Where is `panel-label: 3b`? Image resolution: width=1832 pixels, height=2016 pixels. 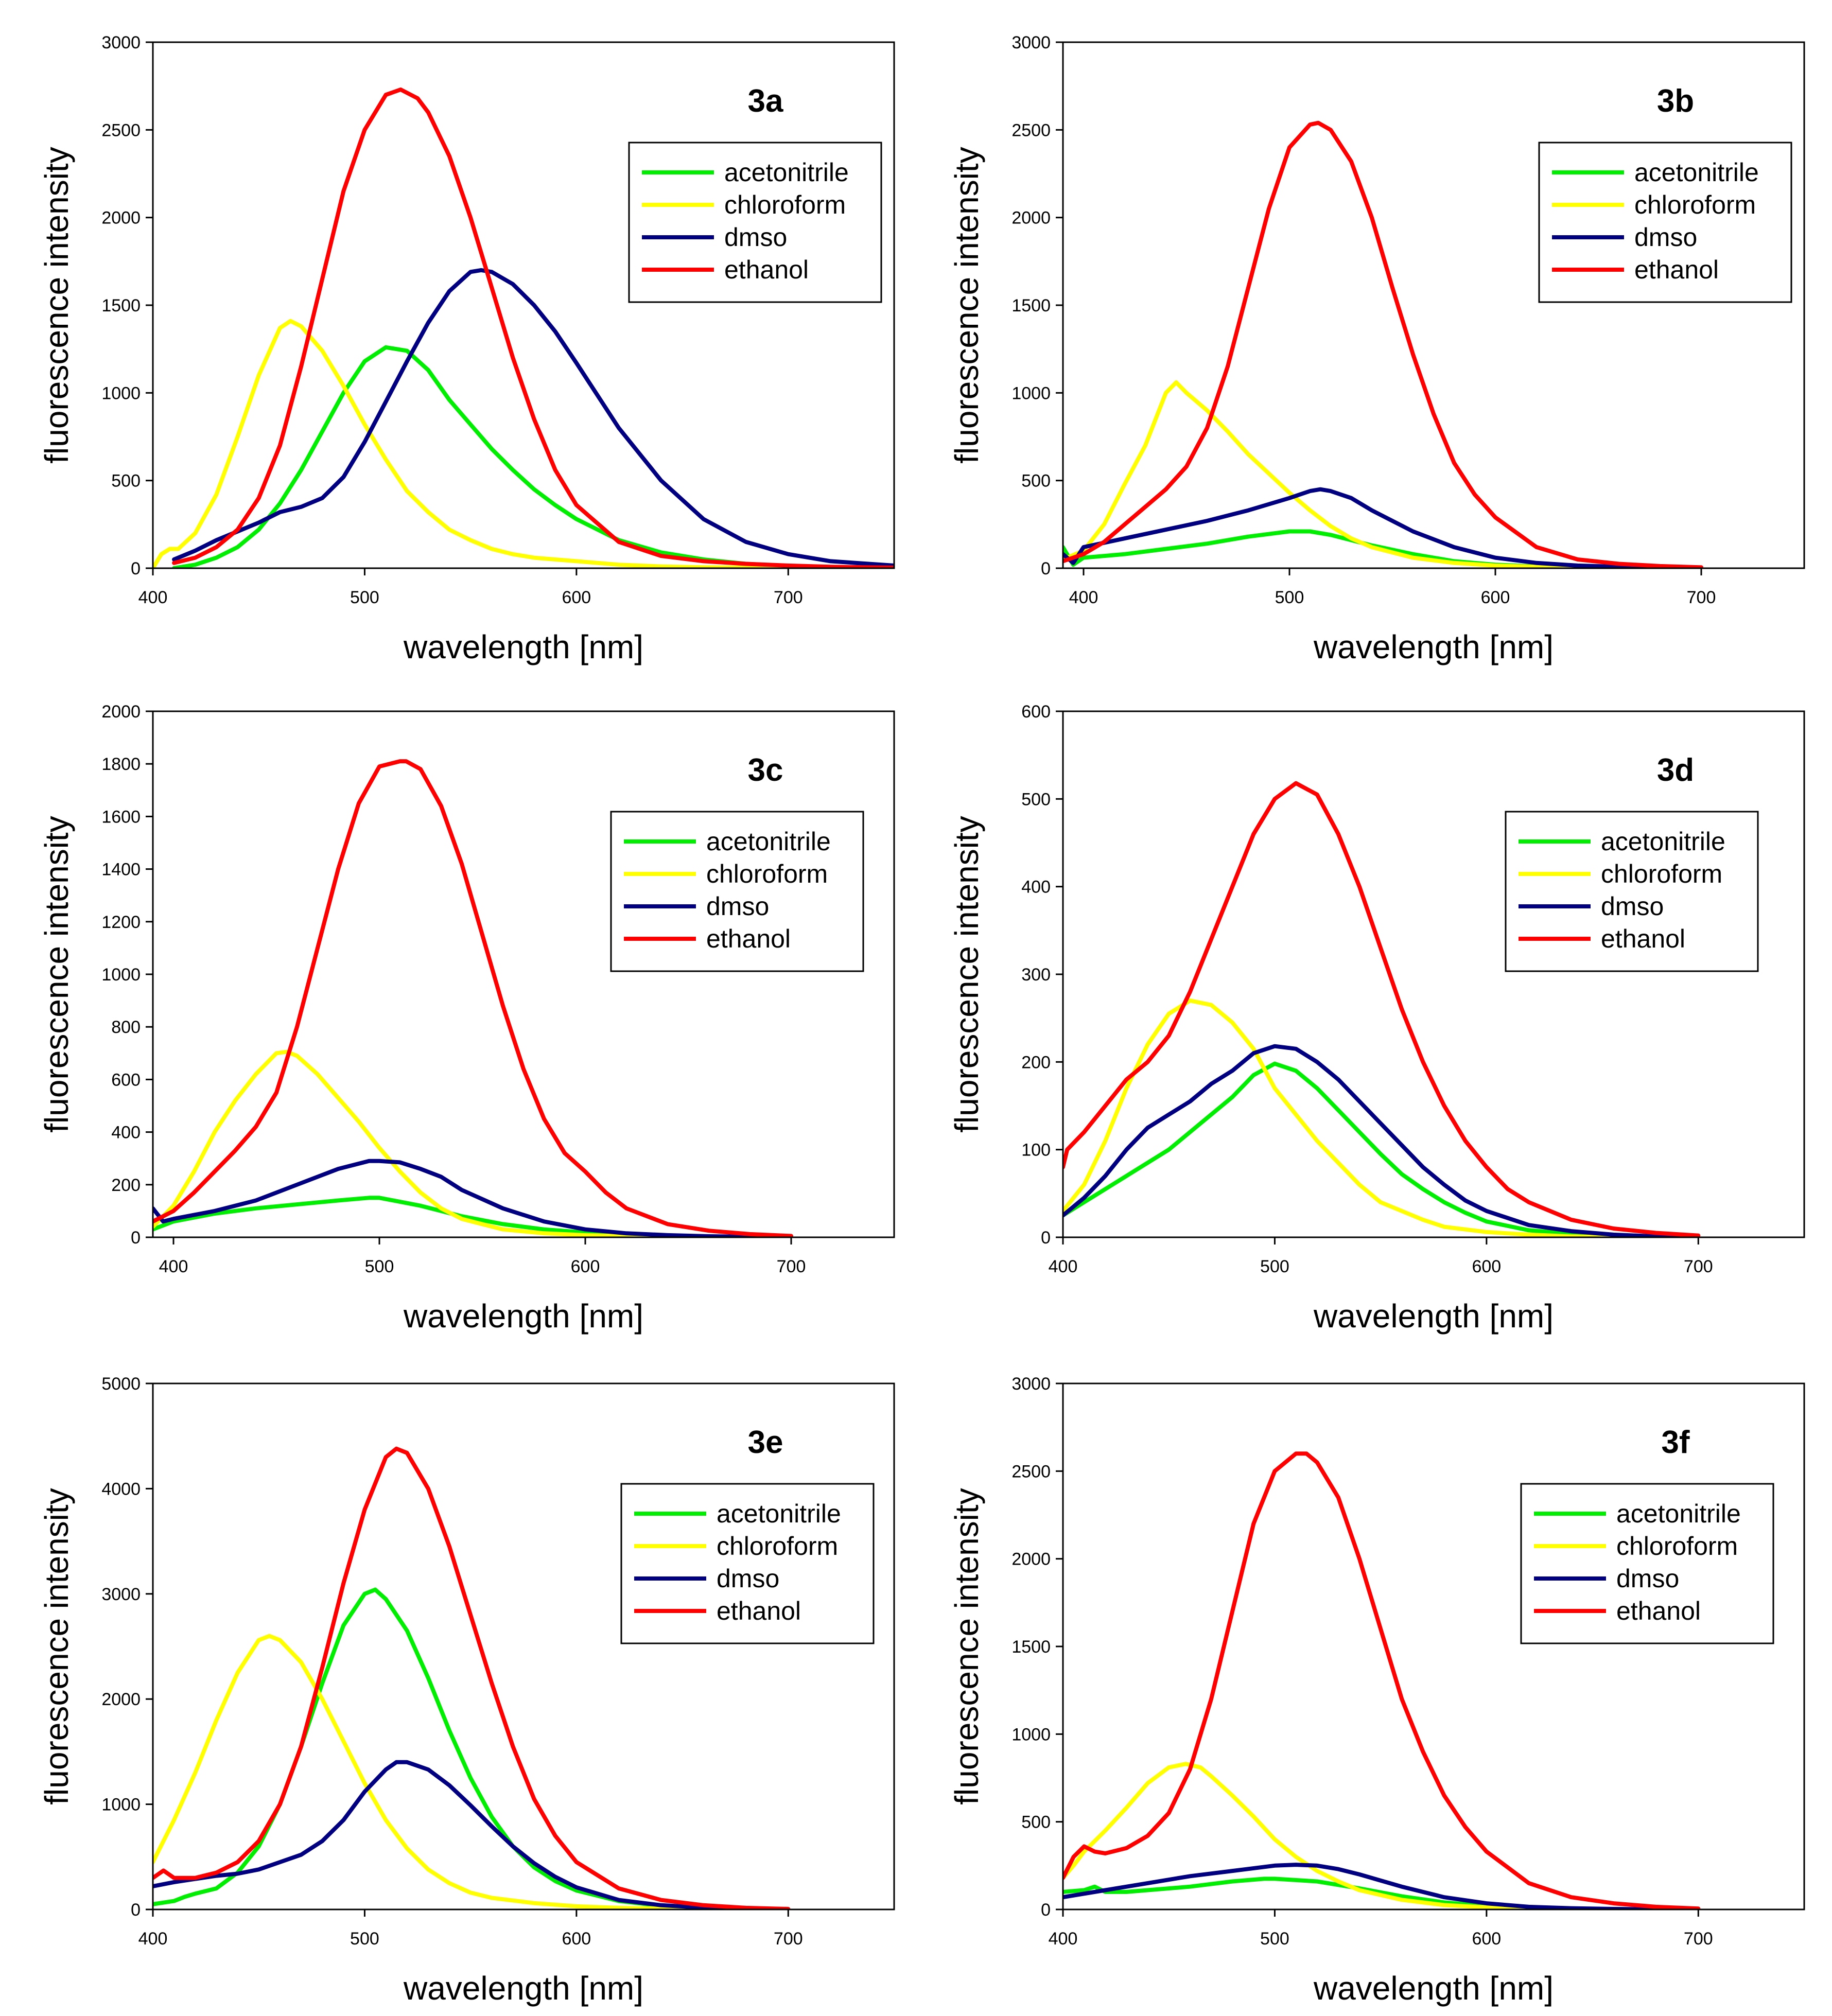
panel-label: 3b is located at coordinates (1676, 101).